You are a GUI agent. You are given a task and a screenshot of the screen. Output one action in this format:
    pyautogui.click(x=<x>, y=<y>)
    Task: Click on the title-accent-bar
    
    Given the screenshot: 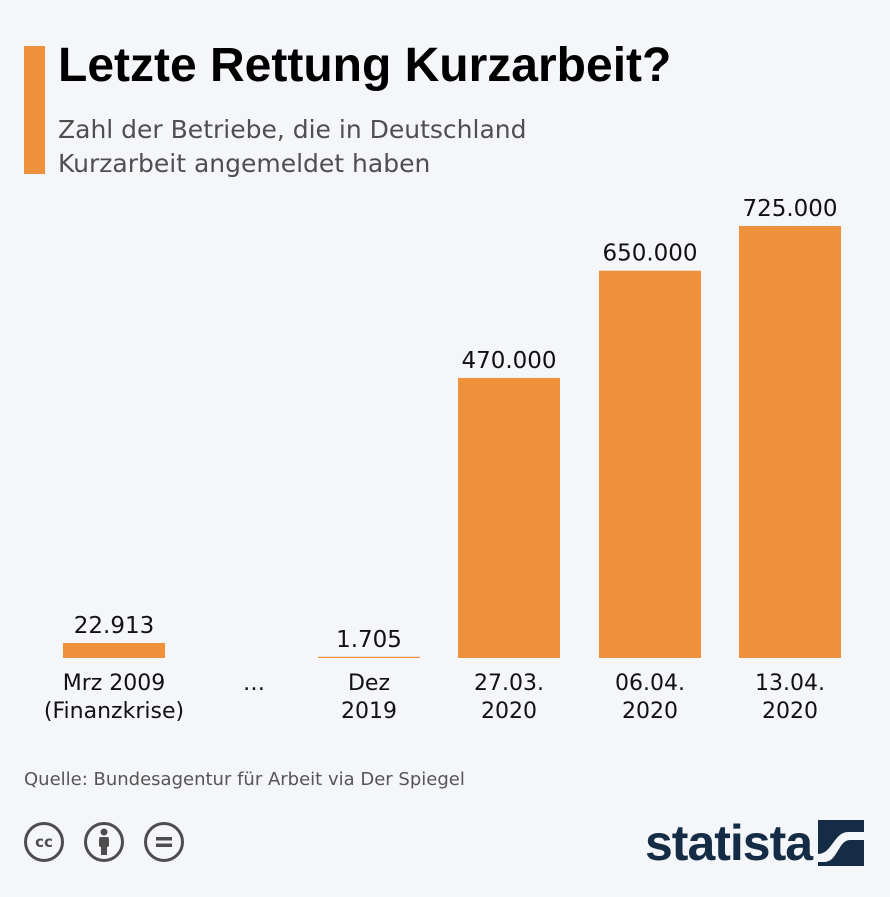 What is the action you would take?
    pyautogui.click(x=34, y=110)
    